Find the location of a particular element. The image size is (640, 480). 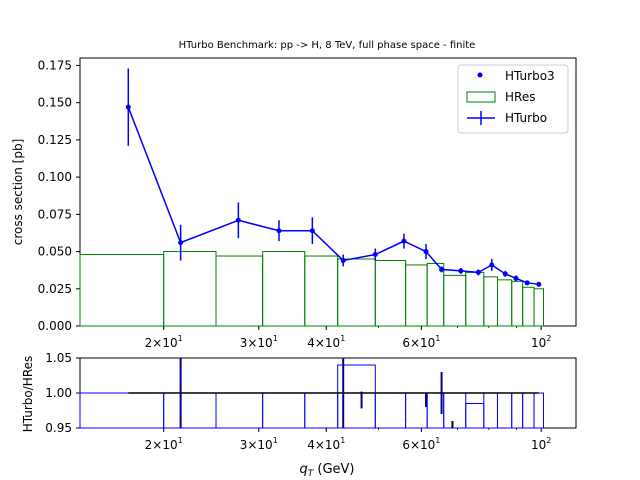

x-axis-label-subscript: T is located at coordinates (311, 474).